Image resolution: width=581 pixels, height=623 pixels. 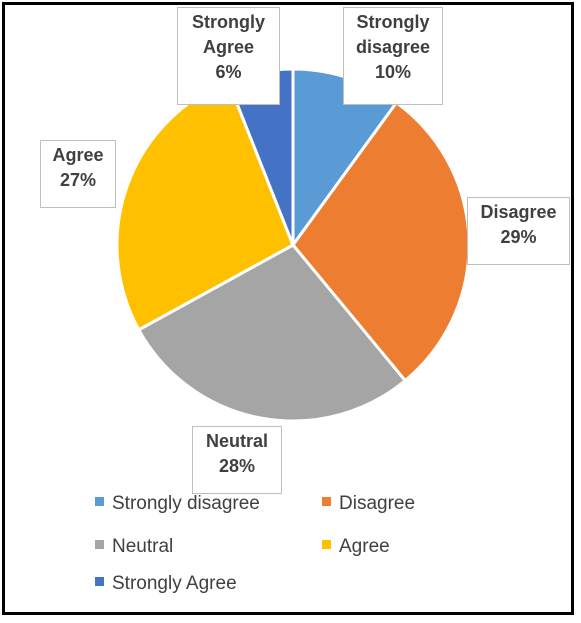 I want to click on legend-label-neutral: Neutral, so click(x=143, y=546).